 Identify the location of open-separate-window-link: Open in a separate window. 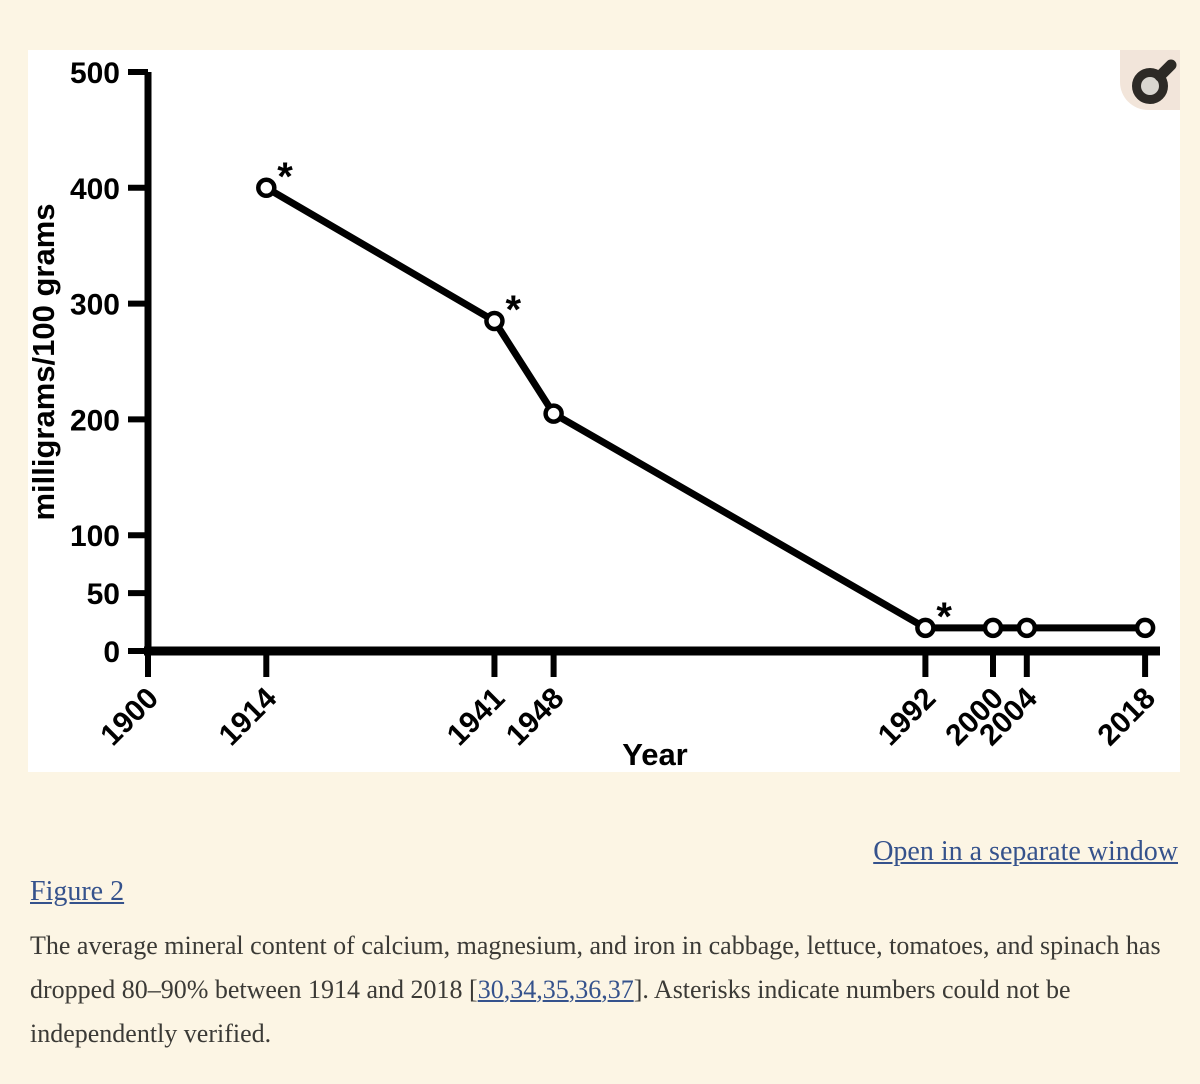
(1025, 851).